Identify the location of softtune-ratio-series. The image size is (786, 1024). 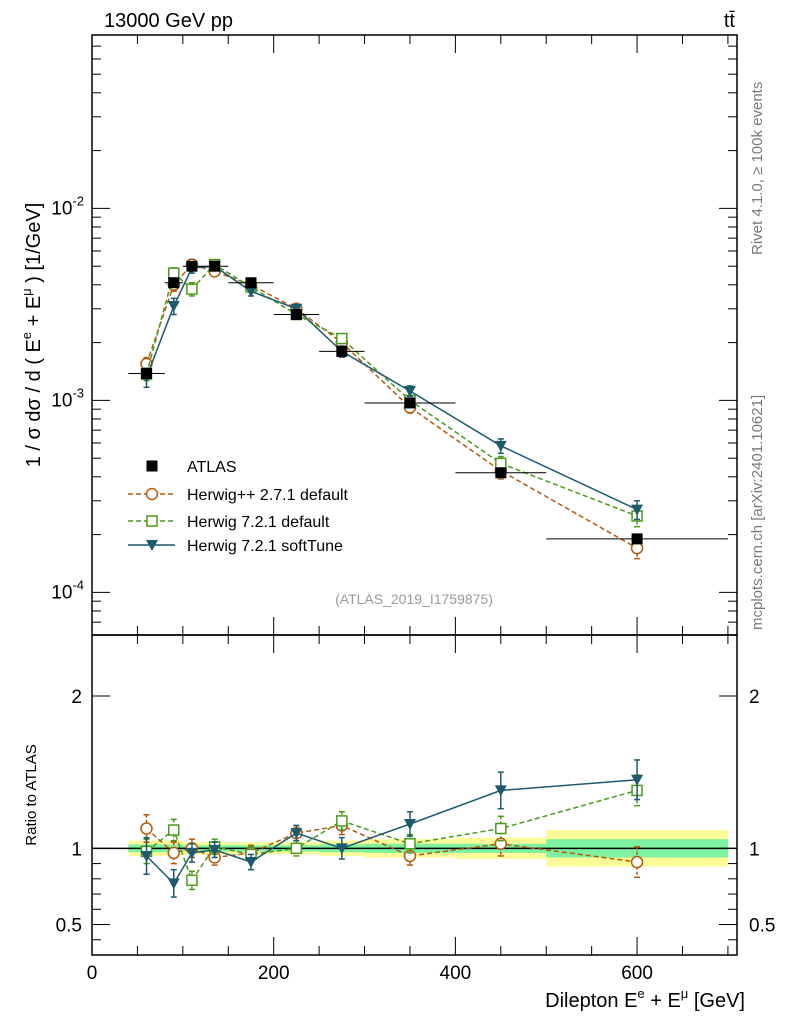
(392, 828).